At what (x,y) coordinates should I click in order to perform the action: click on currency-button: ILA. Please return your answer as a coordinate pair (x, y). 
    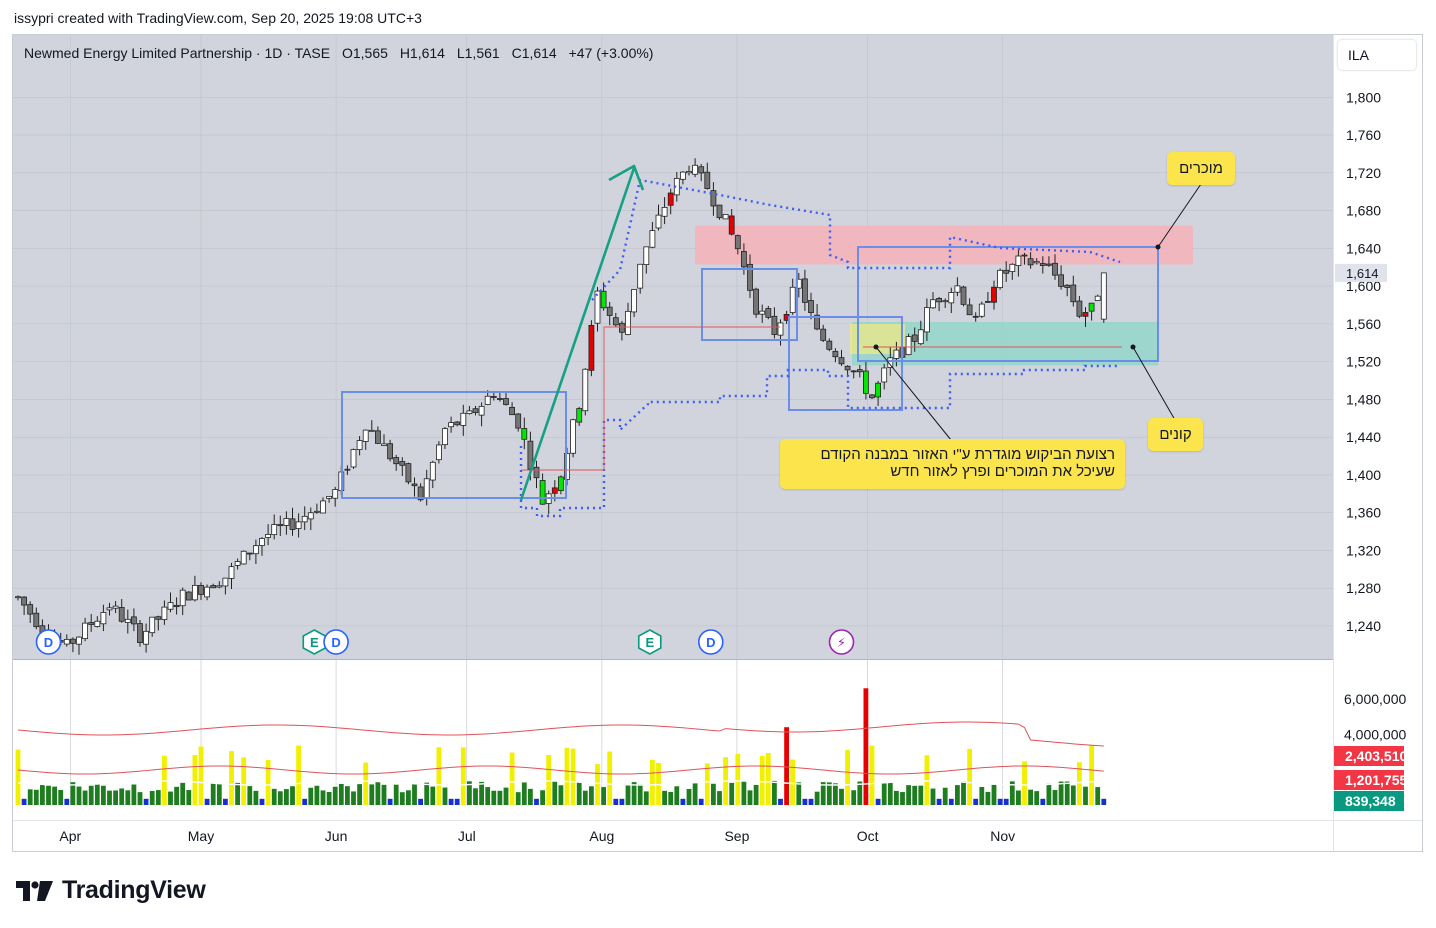
    Looking at the image, I should click on (1377, 55).